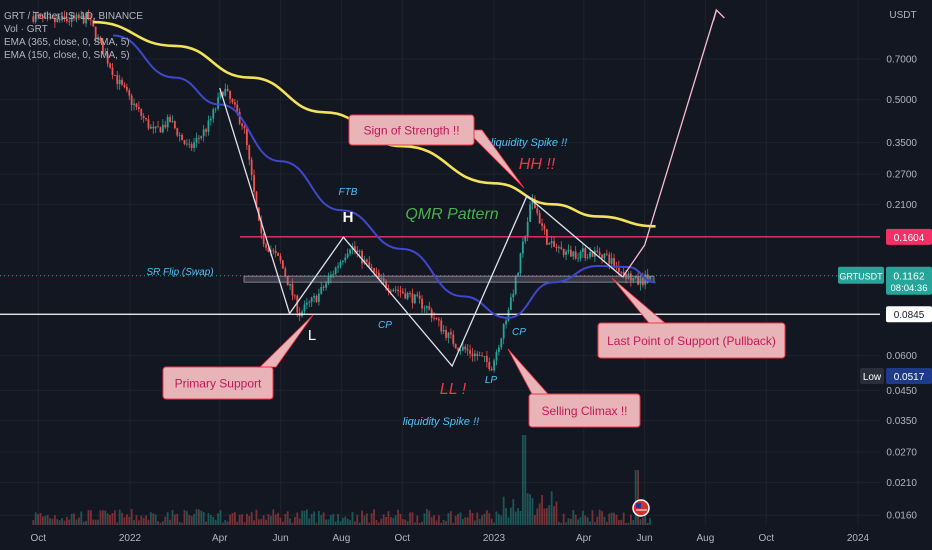  I want to click on us-flag-event-icon, so click(641, 508).